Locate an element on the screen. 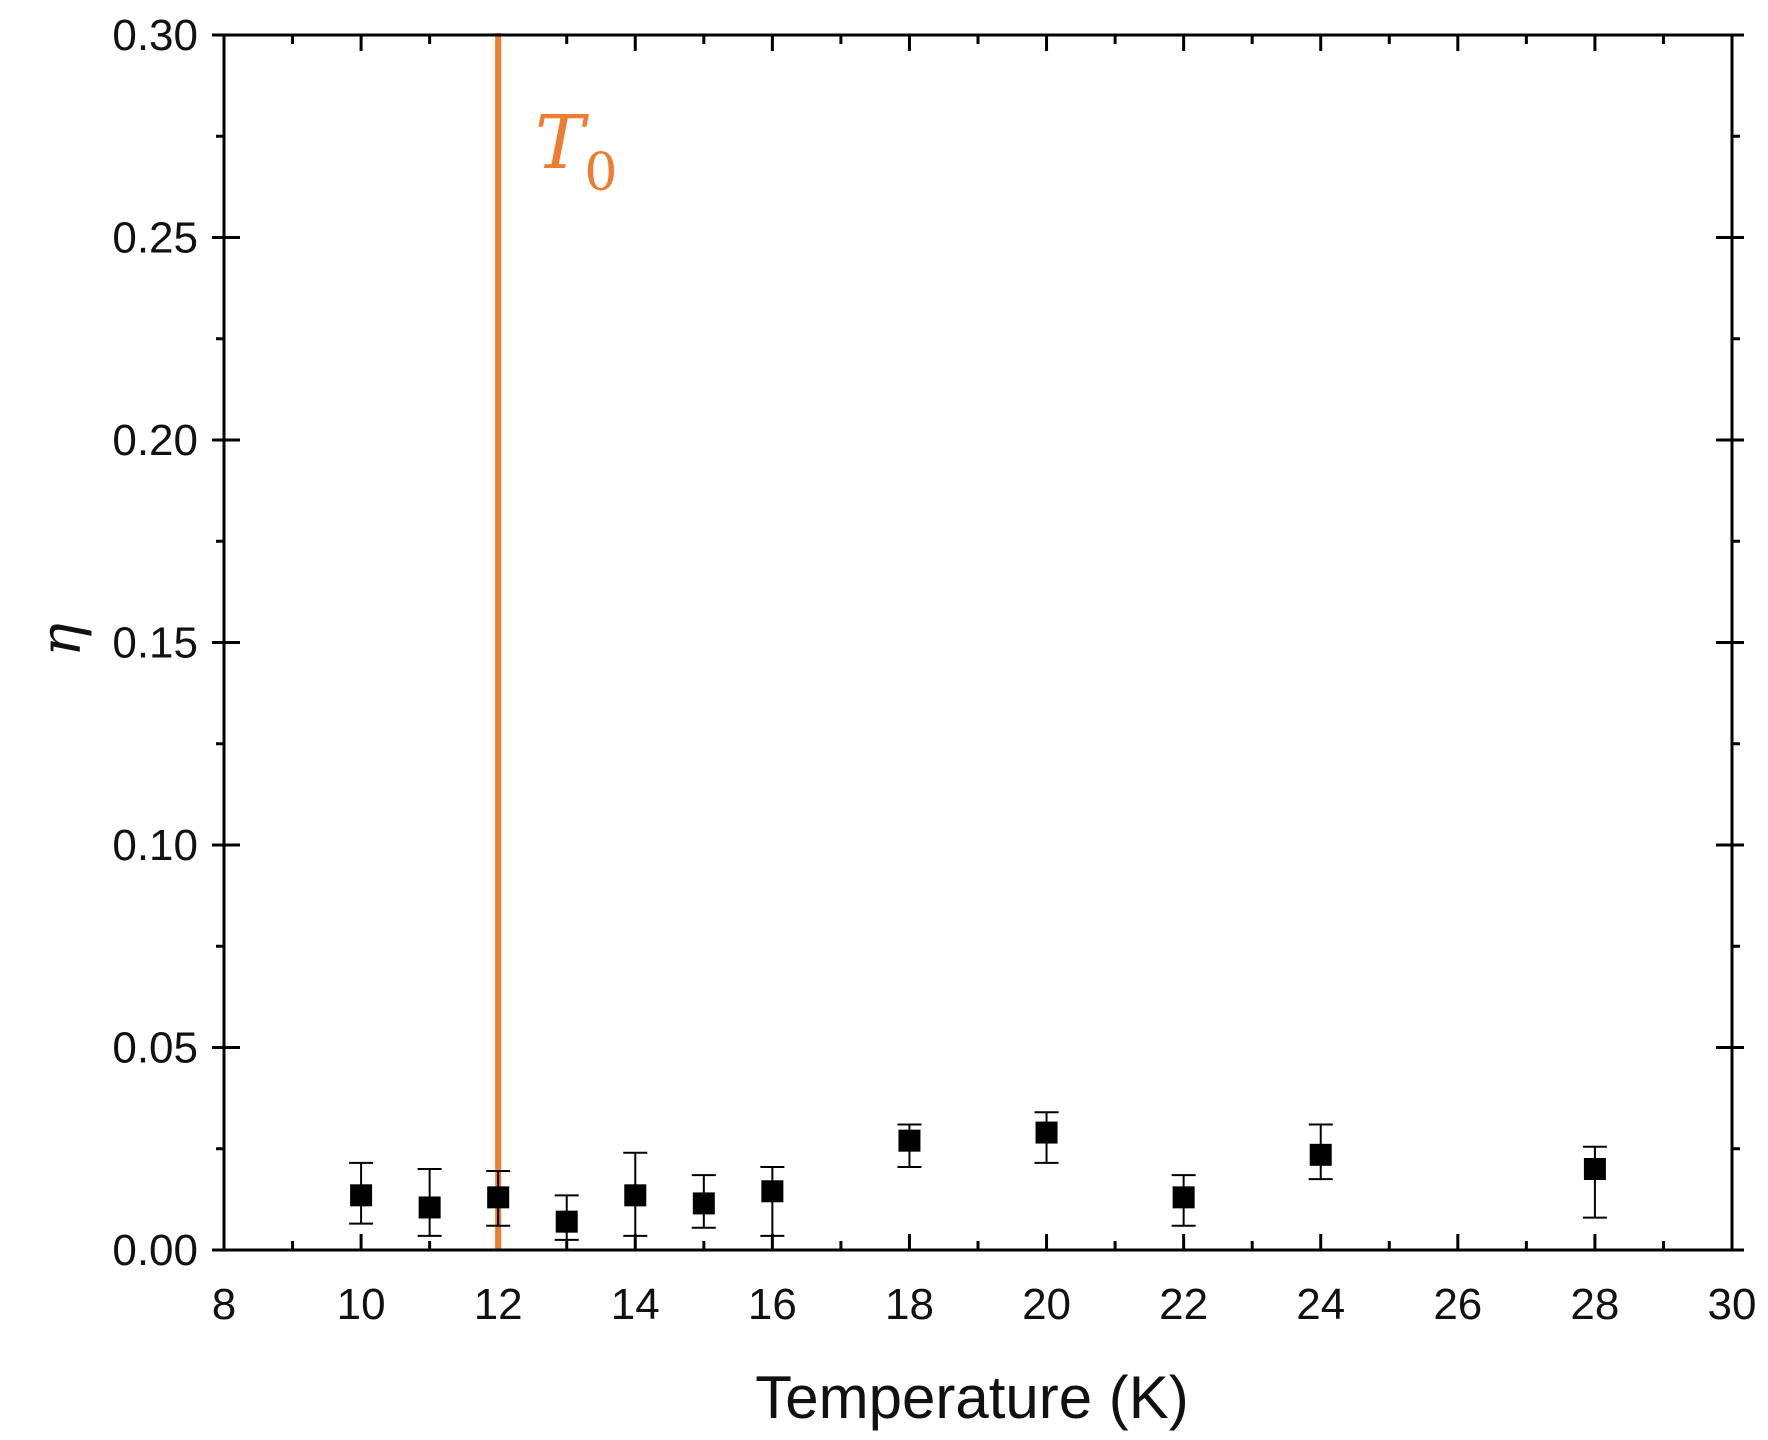 Image resolution: width=1768 pixels, height=1440 pixels. x-tick-label: 22 is located at coordinates (1183, 1304).